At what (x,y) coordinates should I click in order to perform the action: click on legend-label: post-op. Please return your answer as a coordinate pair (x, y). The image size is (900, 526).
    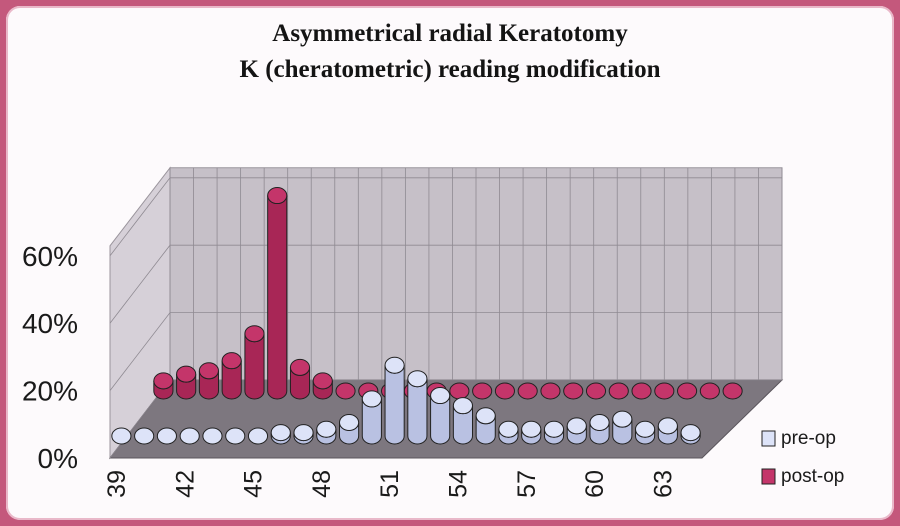
    Looking at the image, I should click on (812, 476).